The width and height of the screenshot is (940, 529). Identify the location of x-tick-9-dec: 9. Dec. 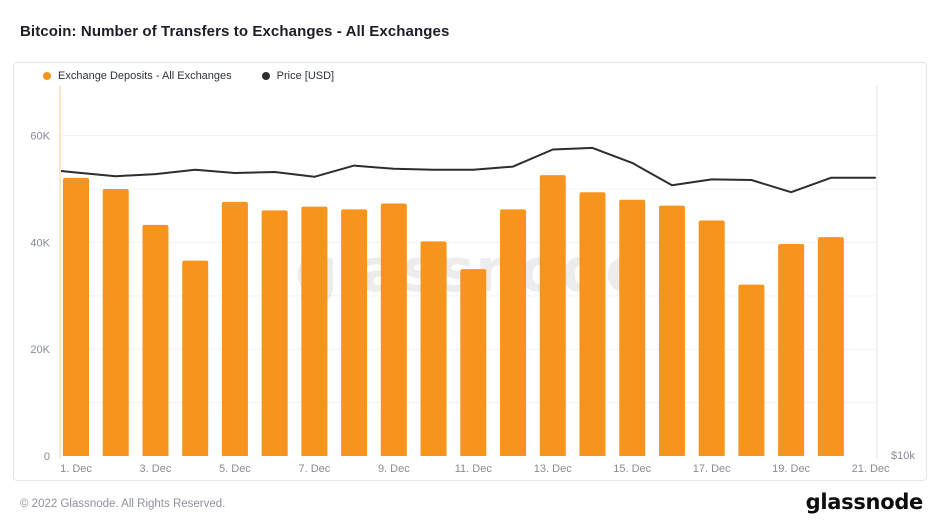
(394, 469).